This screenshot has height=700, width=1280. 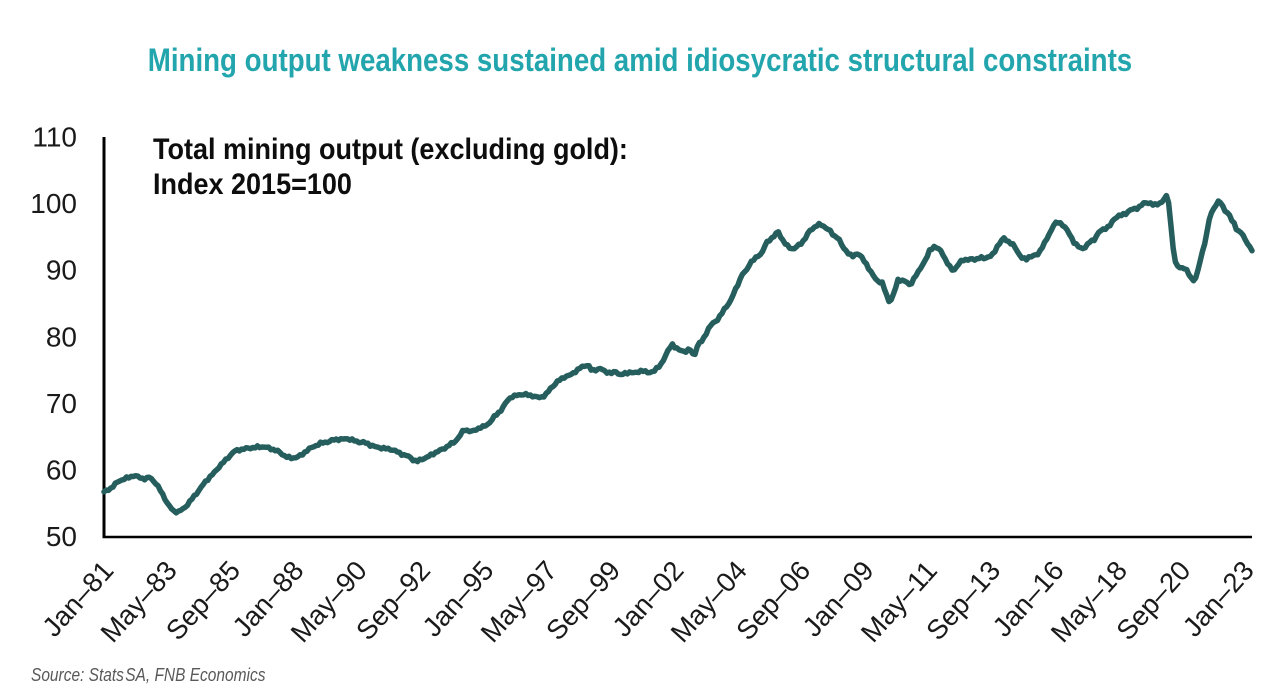 What do you see at coordinates (54, 137) in the screenshot?
I see `svg-text: 110` at bounding box center [54, 137].